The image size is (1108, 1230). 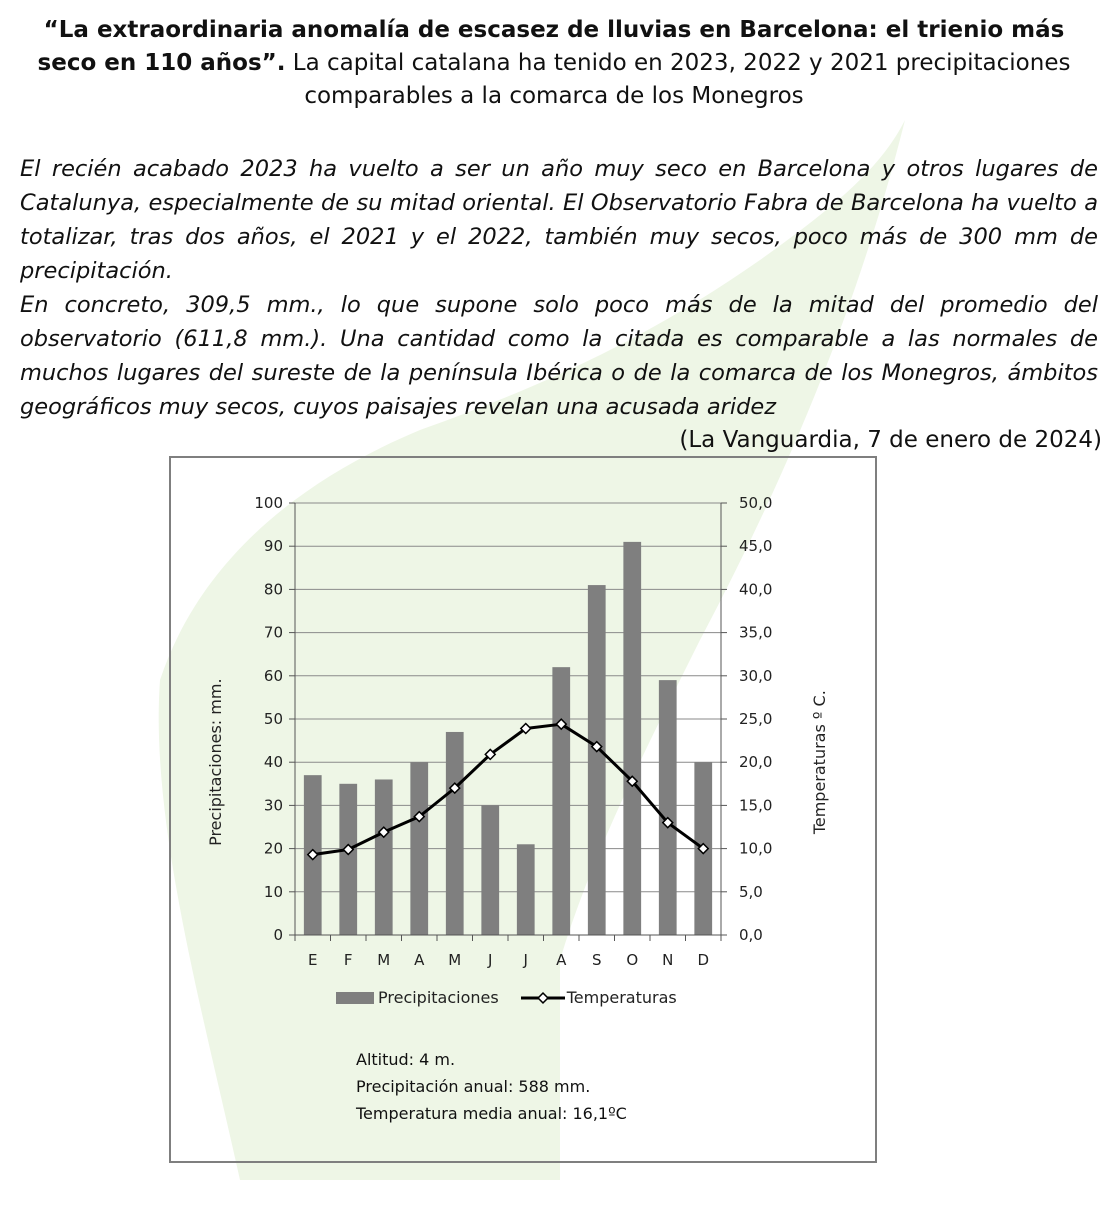 What do you see at coordinates (273, 762) in the screenshot?
I see `y-tick-label: 40` at bounding box center [273, 762].